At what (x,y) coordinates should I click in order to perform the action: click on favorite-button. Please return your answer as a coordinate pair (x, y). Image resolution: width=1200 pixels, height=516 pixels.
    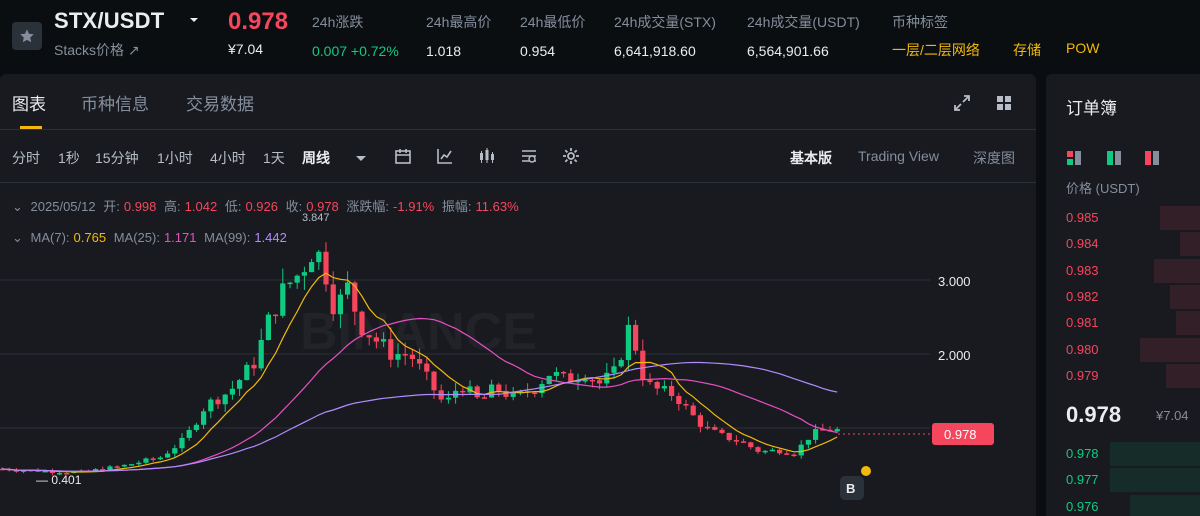
    Looking at the image, I should click on (27, 36).